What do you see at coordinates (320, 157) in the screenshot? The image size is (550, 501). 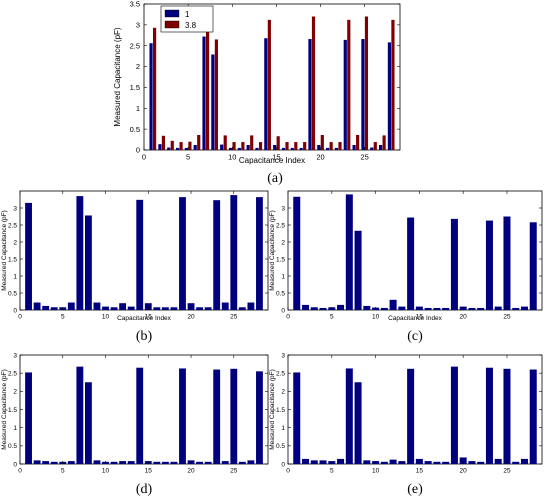 I see `x-tick-label: 20` at bounding box center [320, 157].